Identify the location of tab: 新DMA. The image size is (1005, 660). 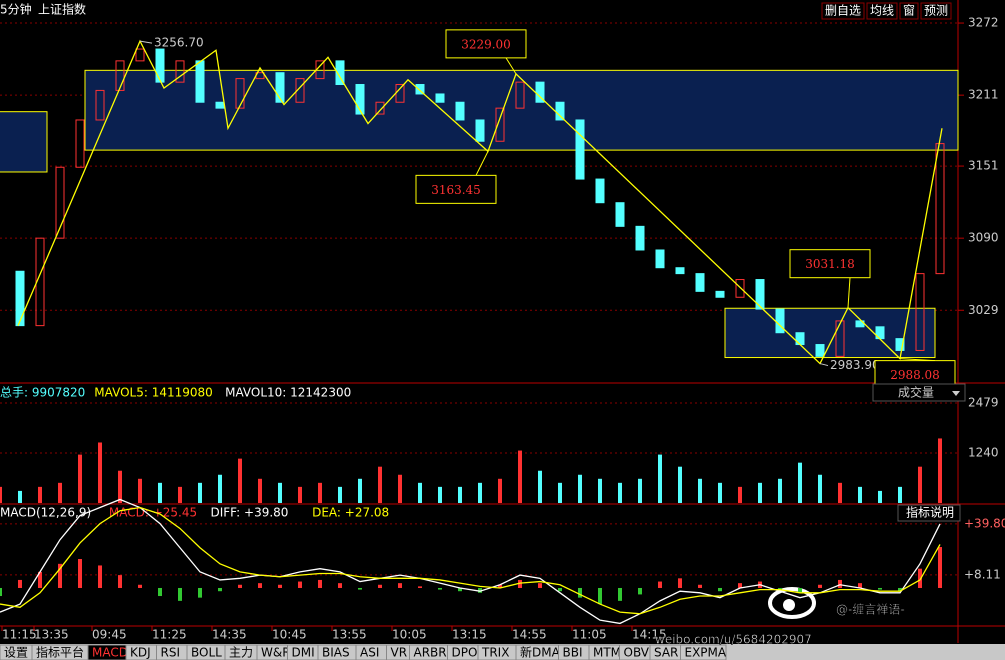
(540, 652).